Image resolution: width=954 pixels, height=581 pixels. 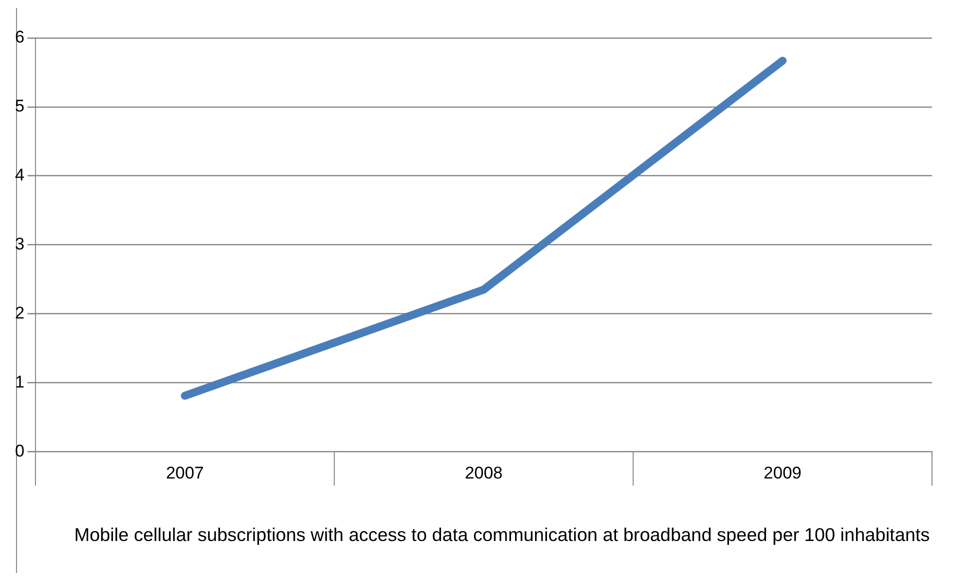 I want to click on y-tick-label: 6, so click(x=19, y=37).